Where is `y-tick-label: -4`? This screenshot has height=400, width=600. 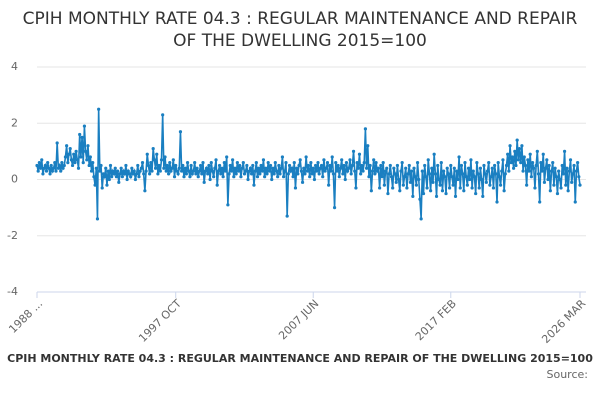
y-tick-label: -4 is located at coordinates (12, 291).